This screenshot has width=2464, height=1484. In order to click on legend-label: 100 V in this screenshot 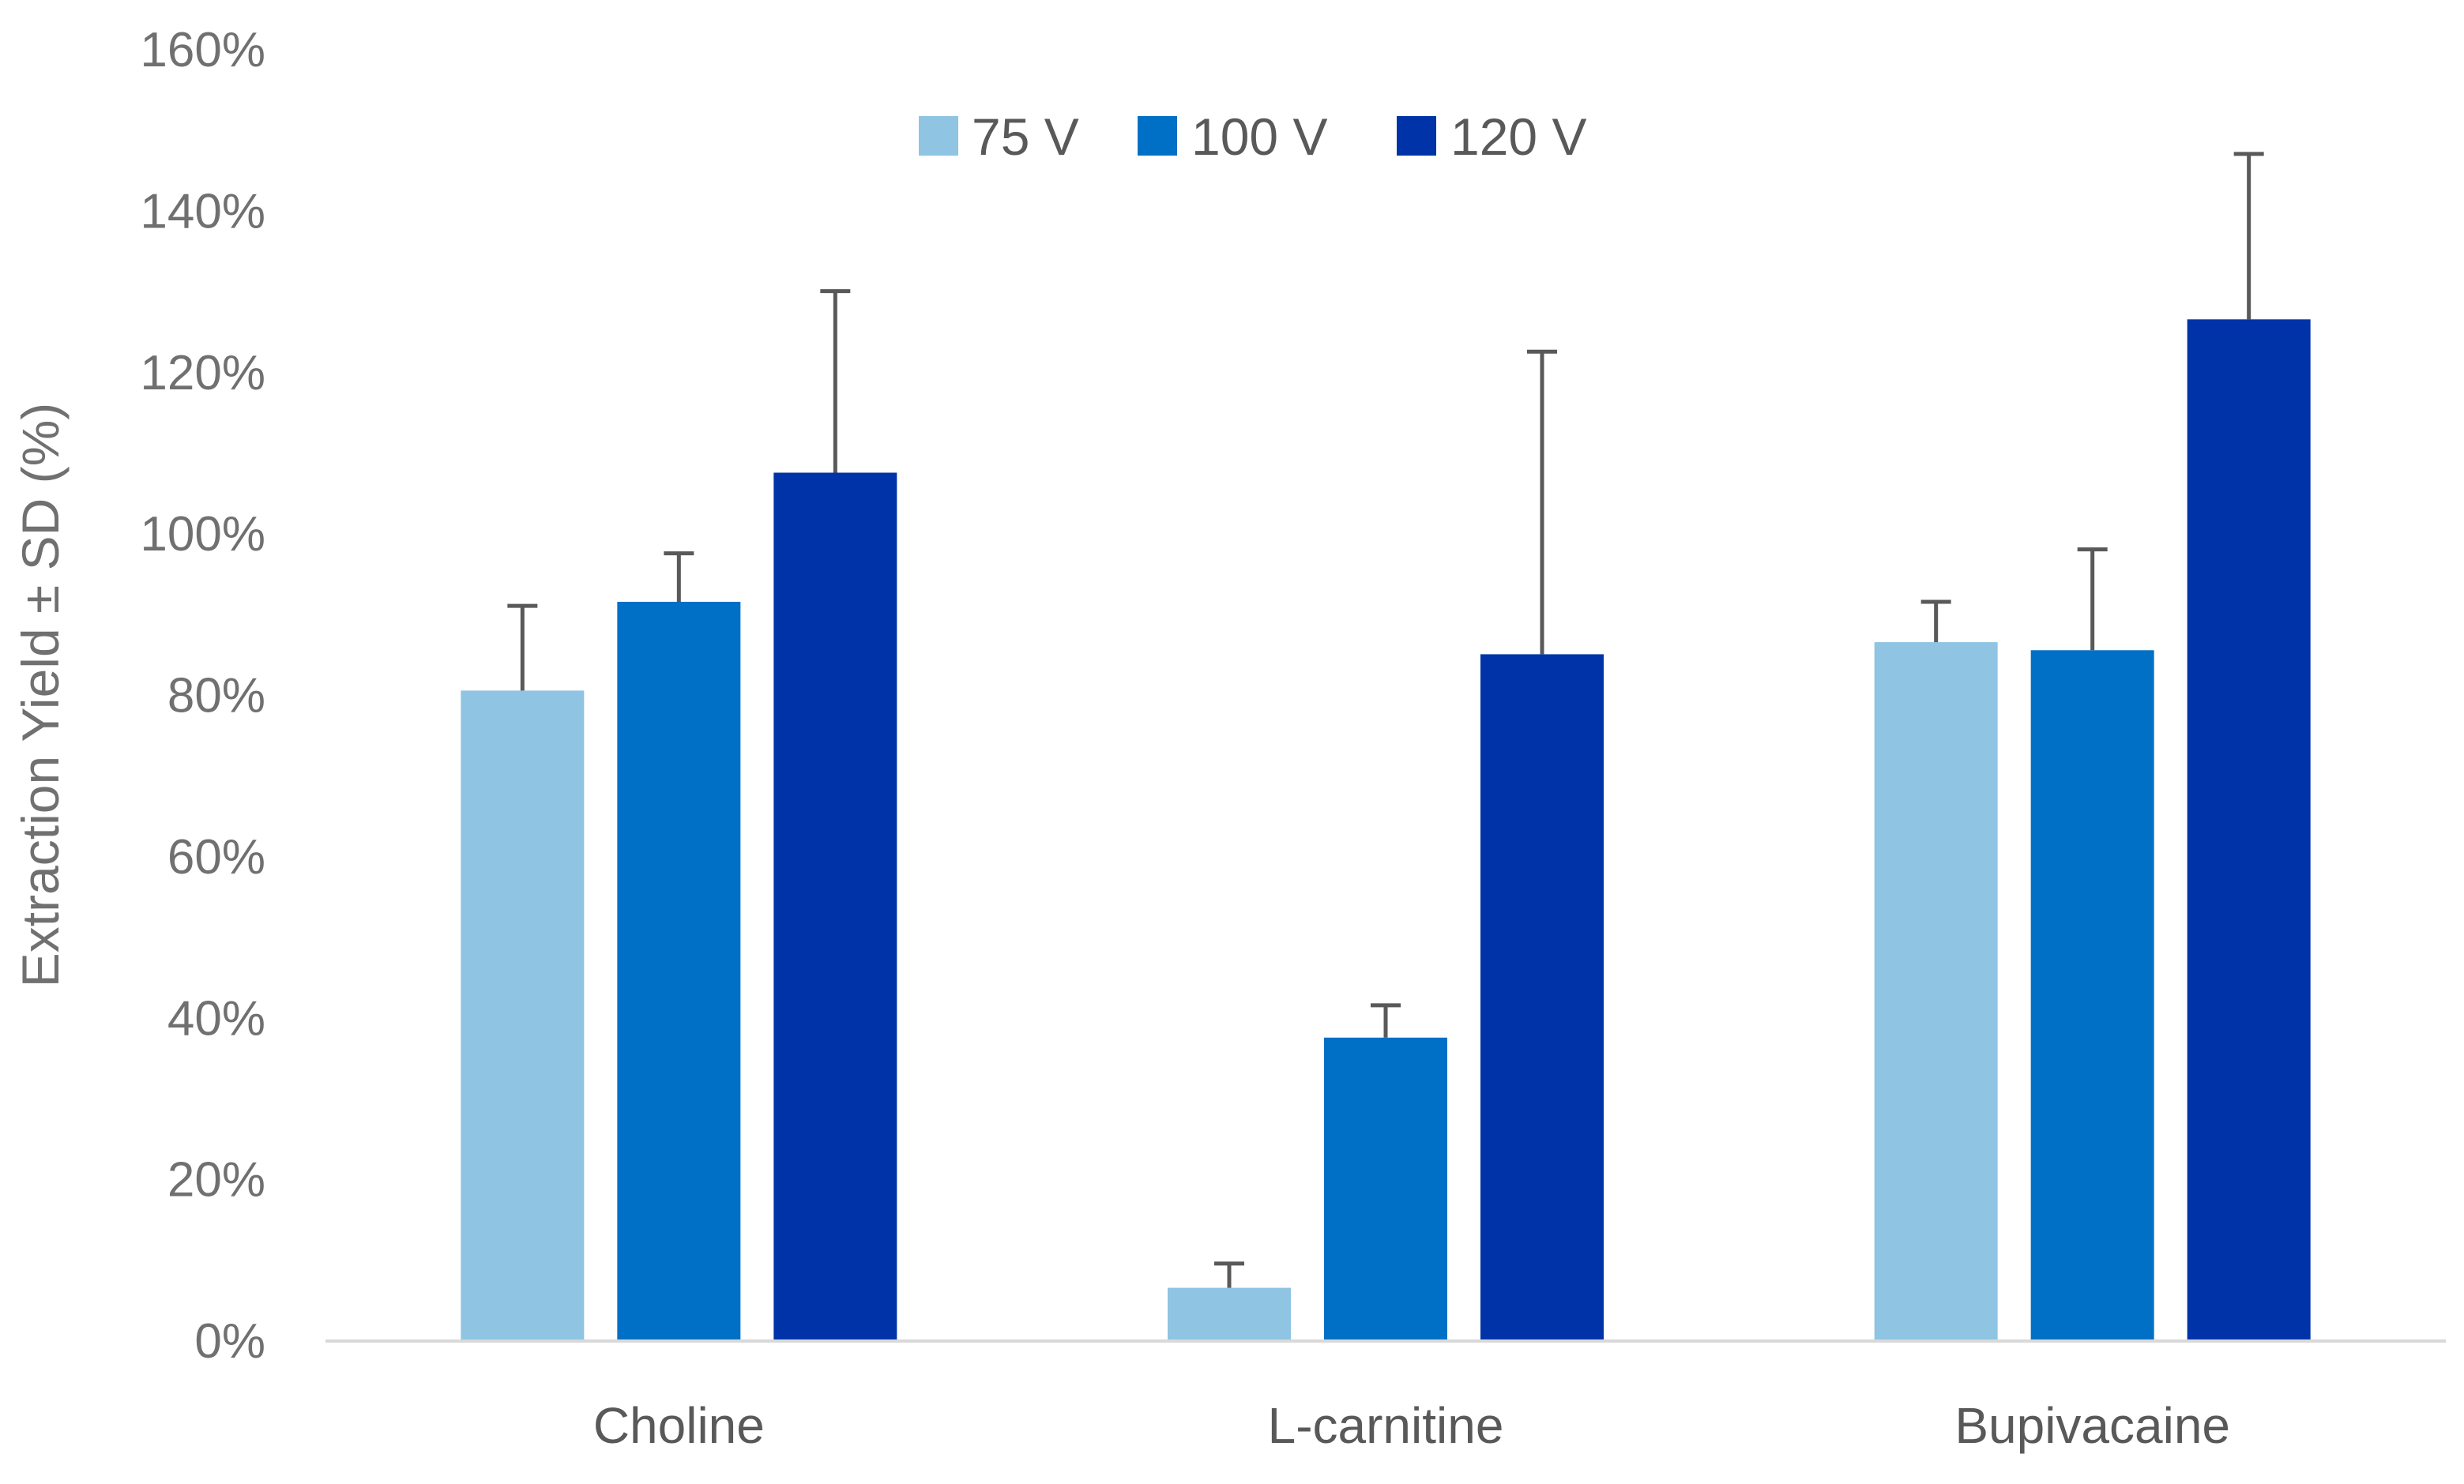, I will do `click(1259, 136)`.